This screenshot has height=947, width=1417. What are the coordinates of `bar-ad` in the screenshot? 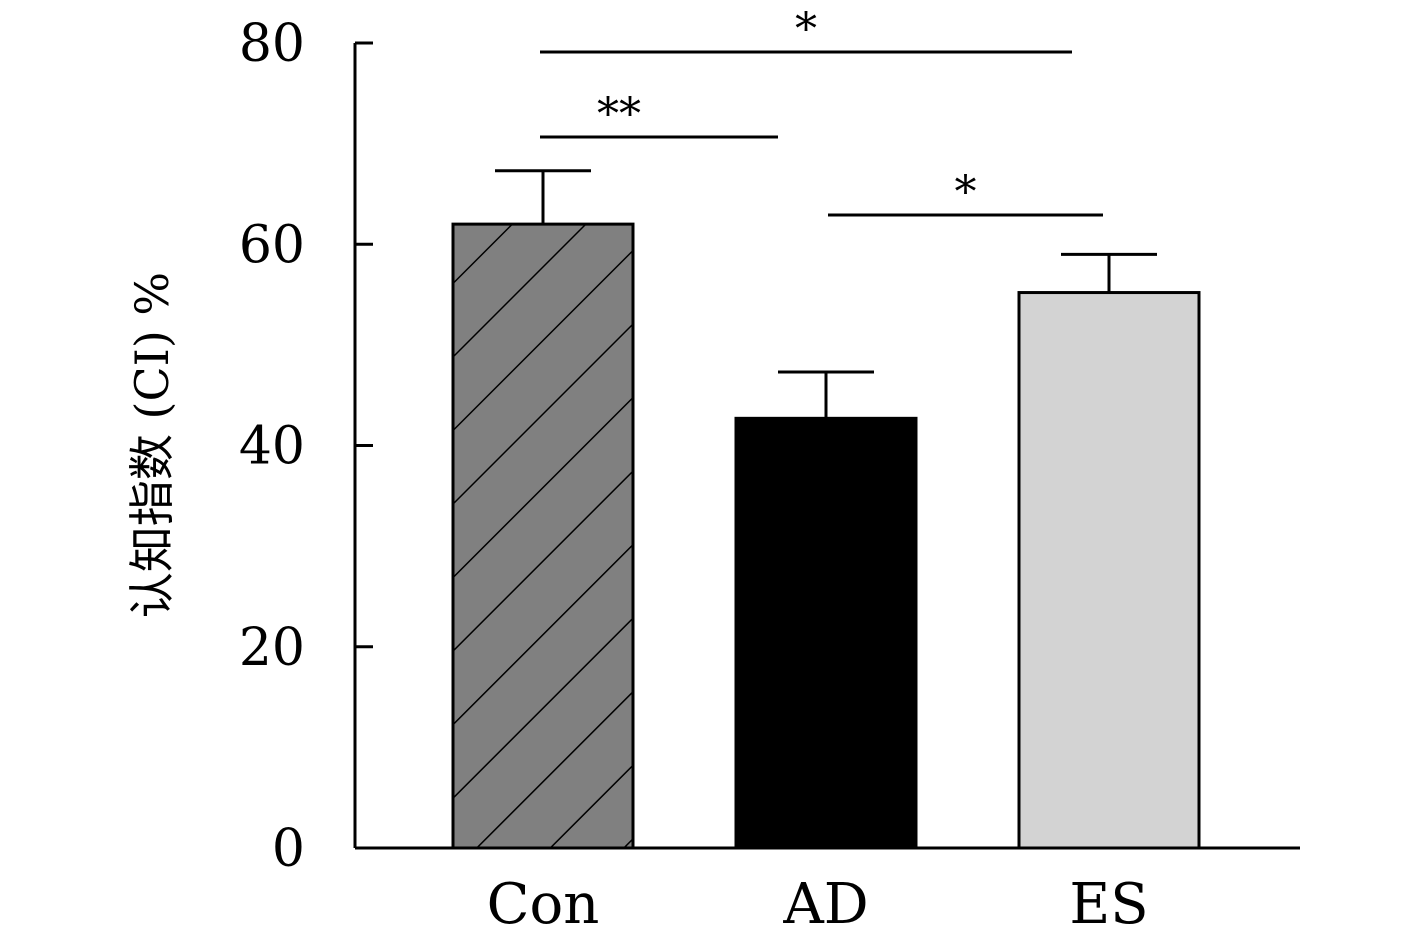 It's located at (826, 633).